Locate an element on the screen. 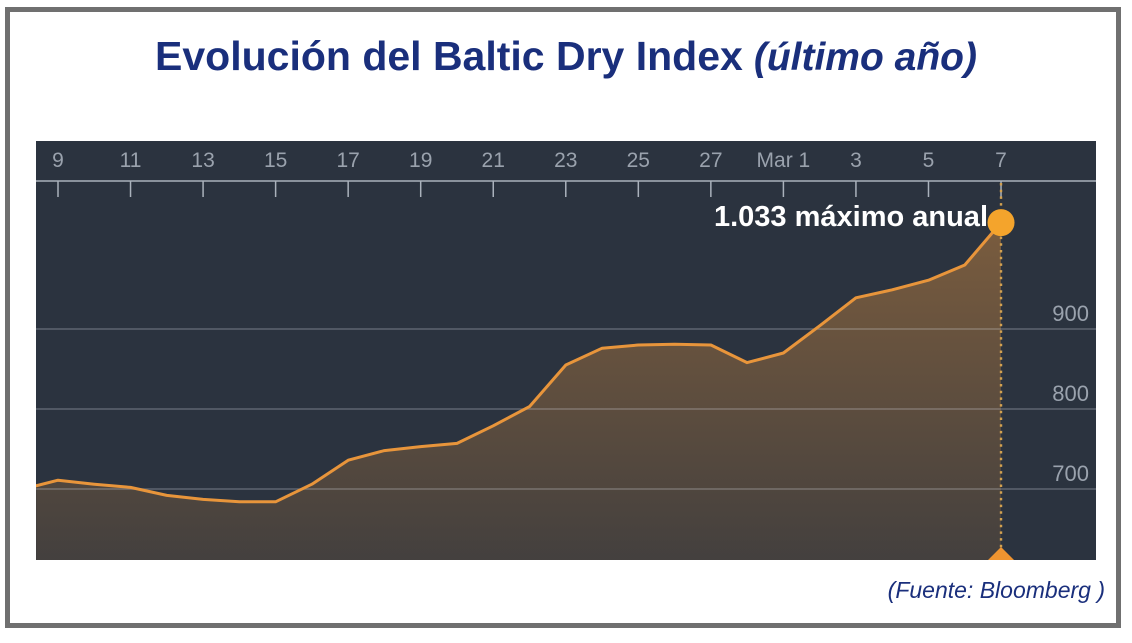 The image size is (1132, 643). x-tick-label: Mar 1 is located at coordinates (784, 160).